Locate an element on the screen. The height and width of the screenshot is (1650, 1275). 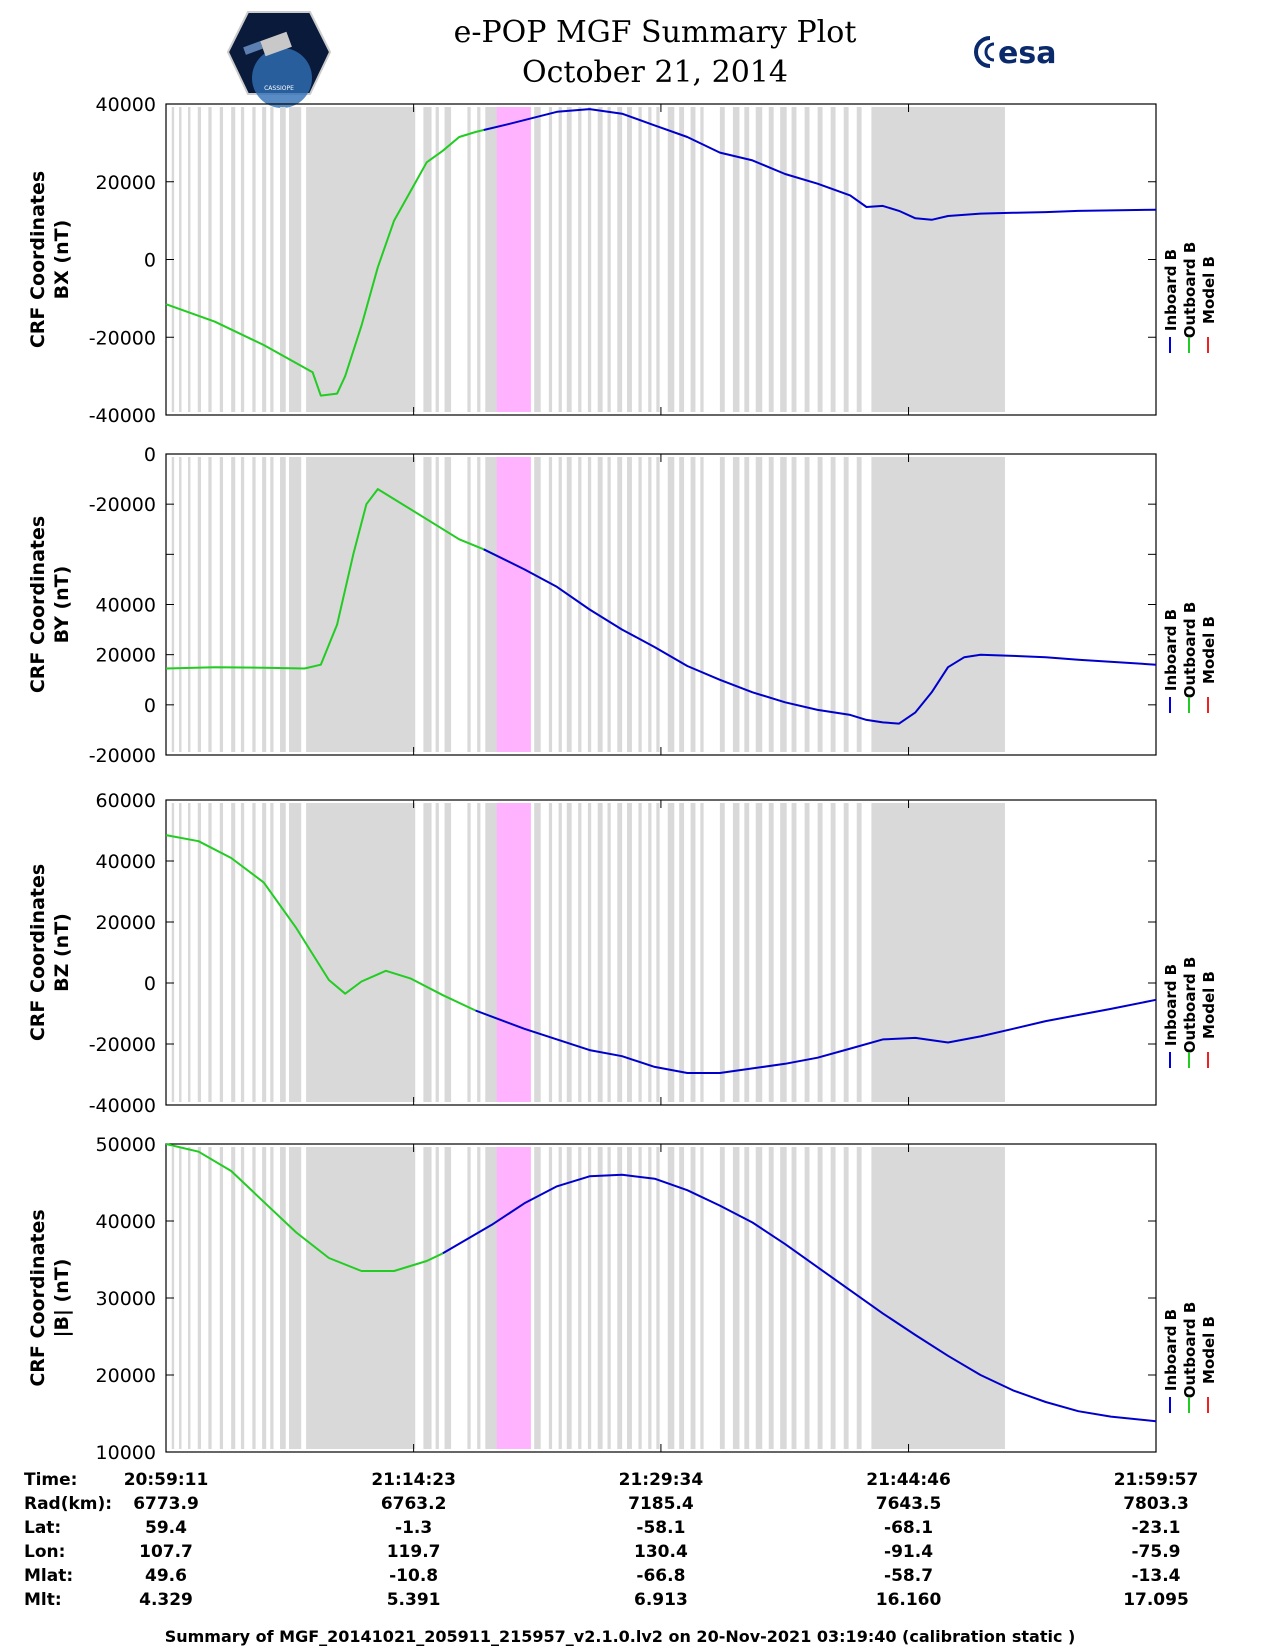
info-cell: 49.6 is located at coordinates (166, 1576).